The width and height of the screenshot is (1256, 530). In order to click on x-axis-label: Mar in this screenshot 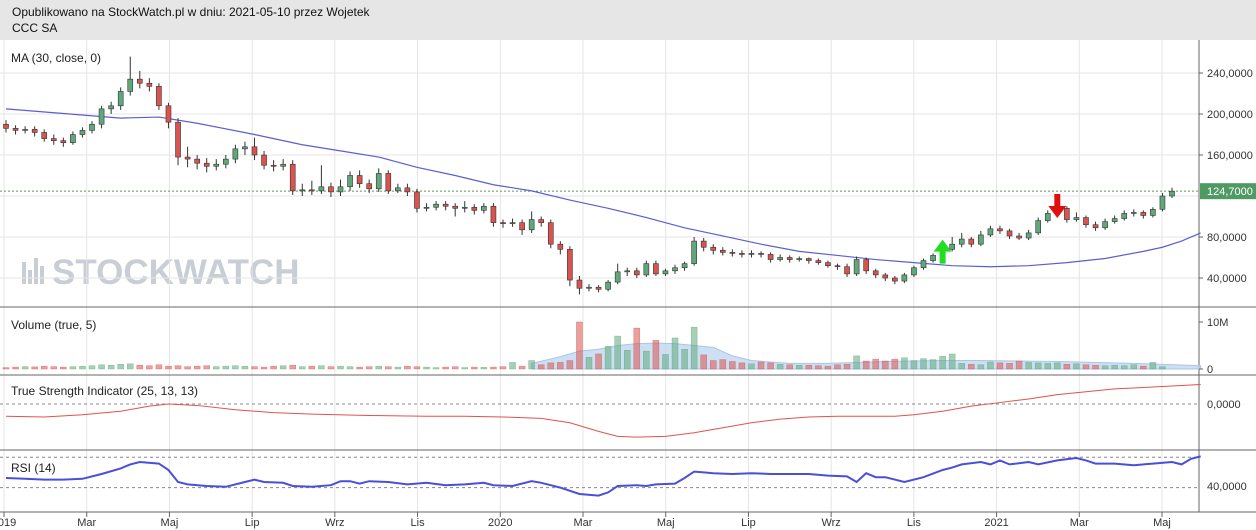, I will do `click(583, 523)`.